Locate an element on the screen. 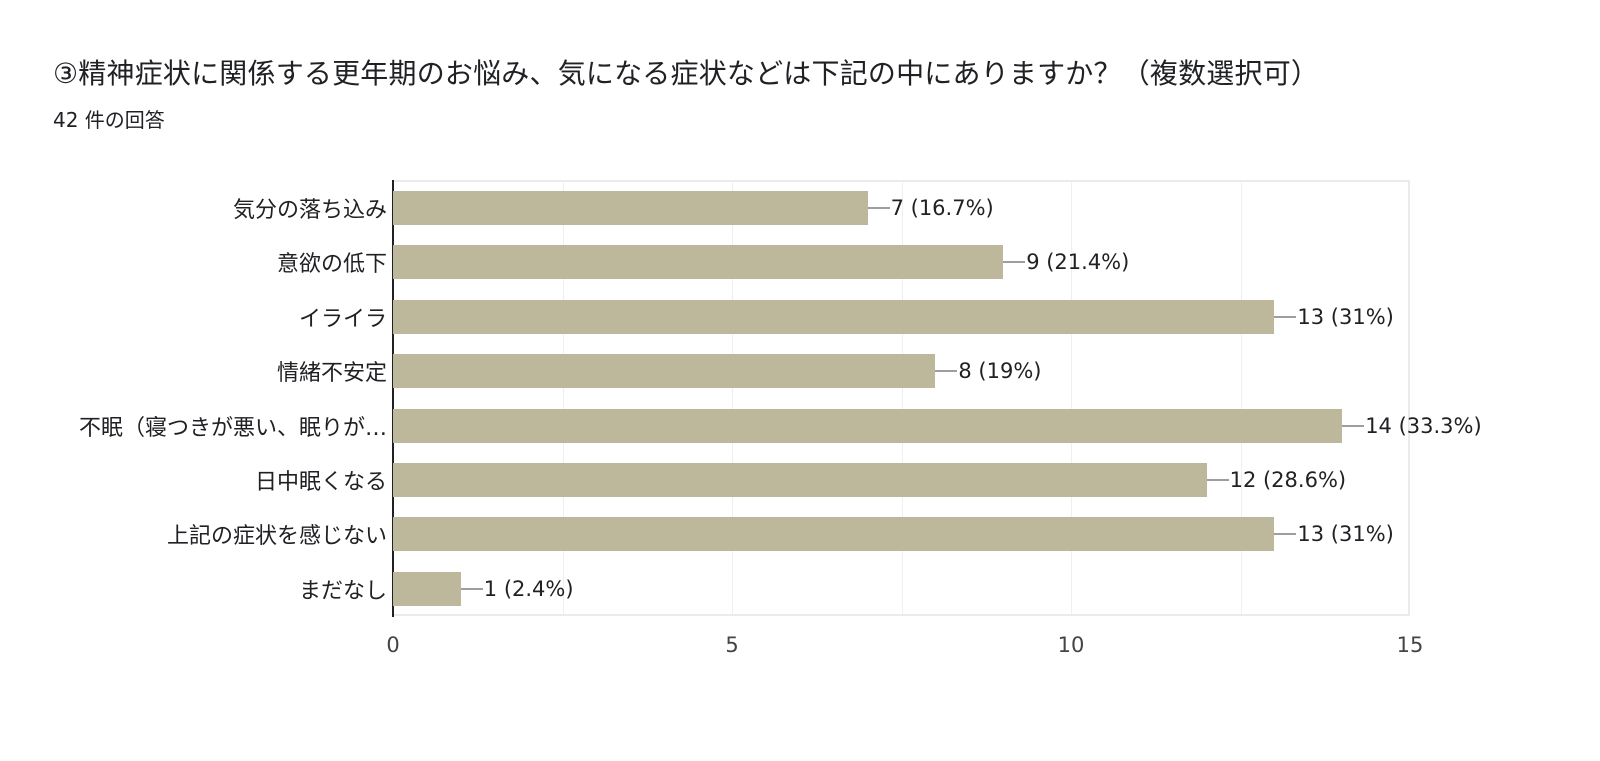  y-axis-line is located at coordinates (393, 398).